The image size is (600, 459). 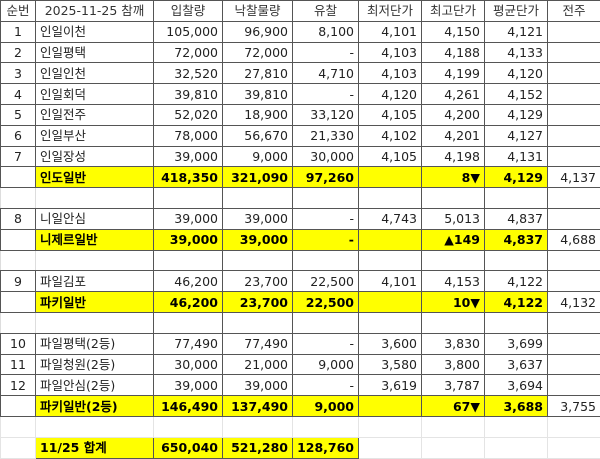 What do you see at coordinates (188, 406) in the screenshot?
I see `subtotal-bid: 146,490` at bounding box center [188, 406].